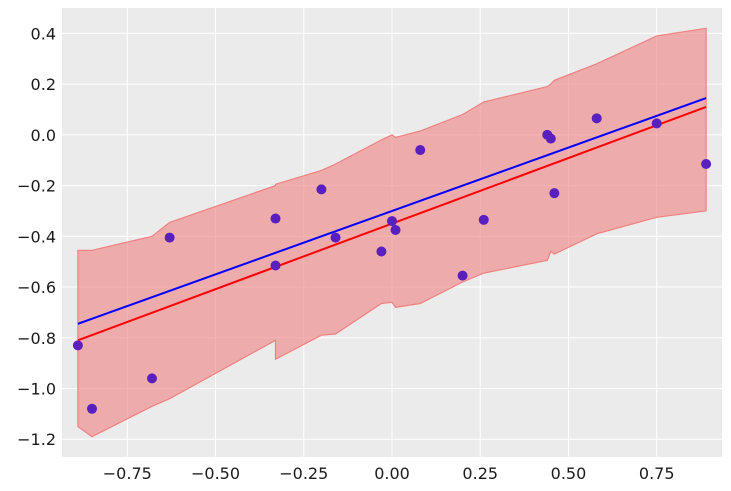 The image size is (731, 491). I want to click on y-tick-label: 0.4, so click(43, 33).